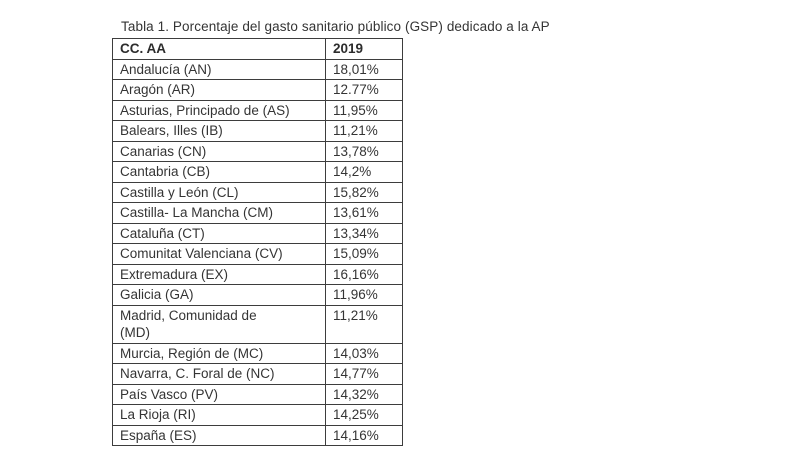 The image size is (800, 450). I want to click on region-cell: Comunitat Valenciana (CV), so click(219, 254).